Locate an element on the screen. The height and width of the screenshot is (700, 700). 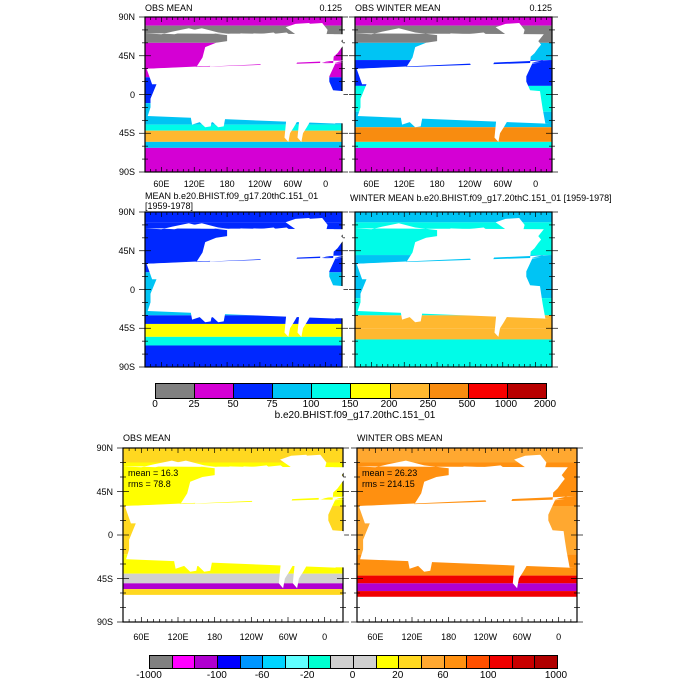
colorbar1-label: 50 is located at coordinates (233, 404).